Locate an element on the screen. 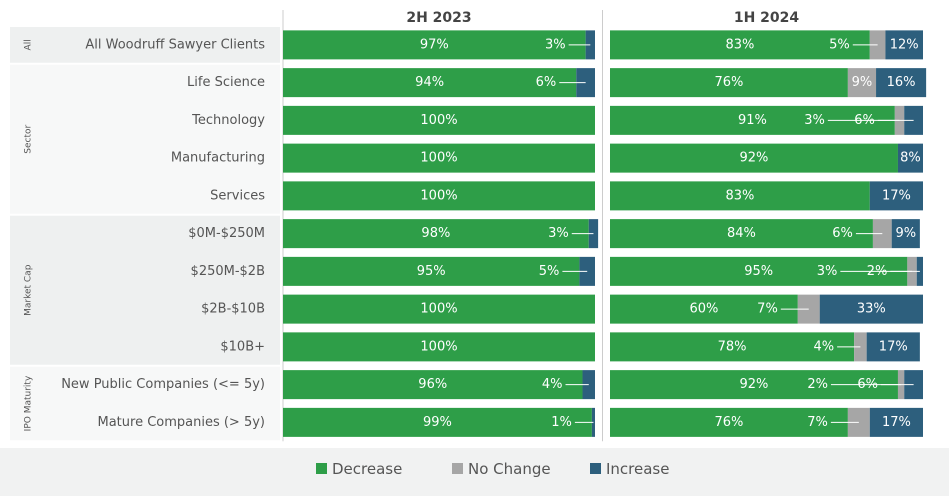 This screenshot has width=949, height=496. category-label: Manufacturing is located at coordinates (218, 158).